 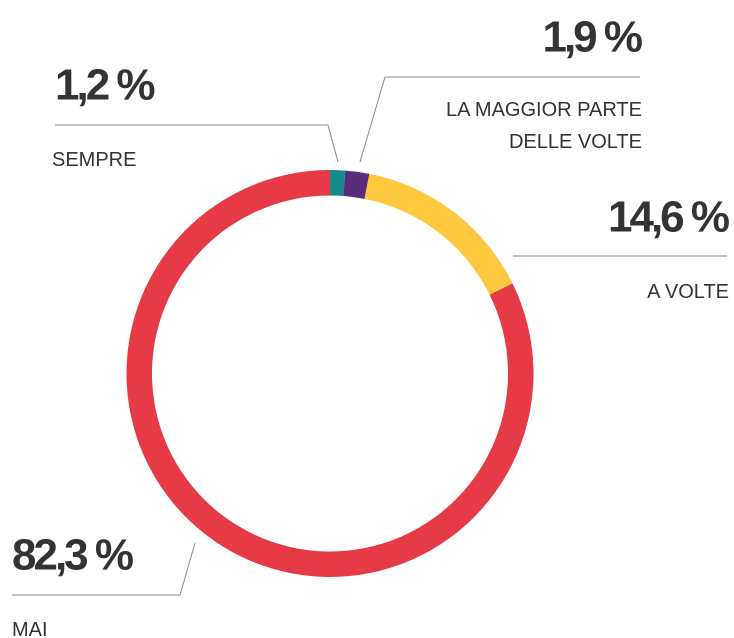 What do you see at coordinates (688, 292) in the screenshot?
I see `category-label: A VOLTE` at bounding box center [688, 292].